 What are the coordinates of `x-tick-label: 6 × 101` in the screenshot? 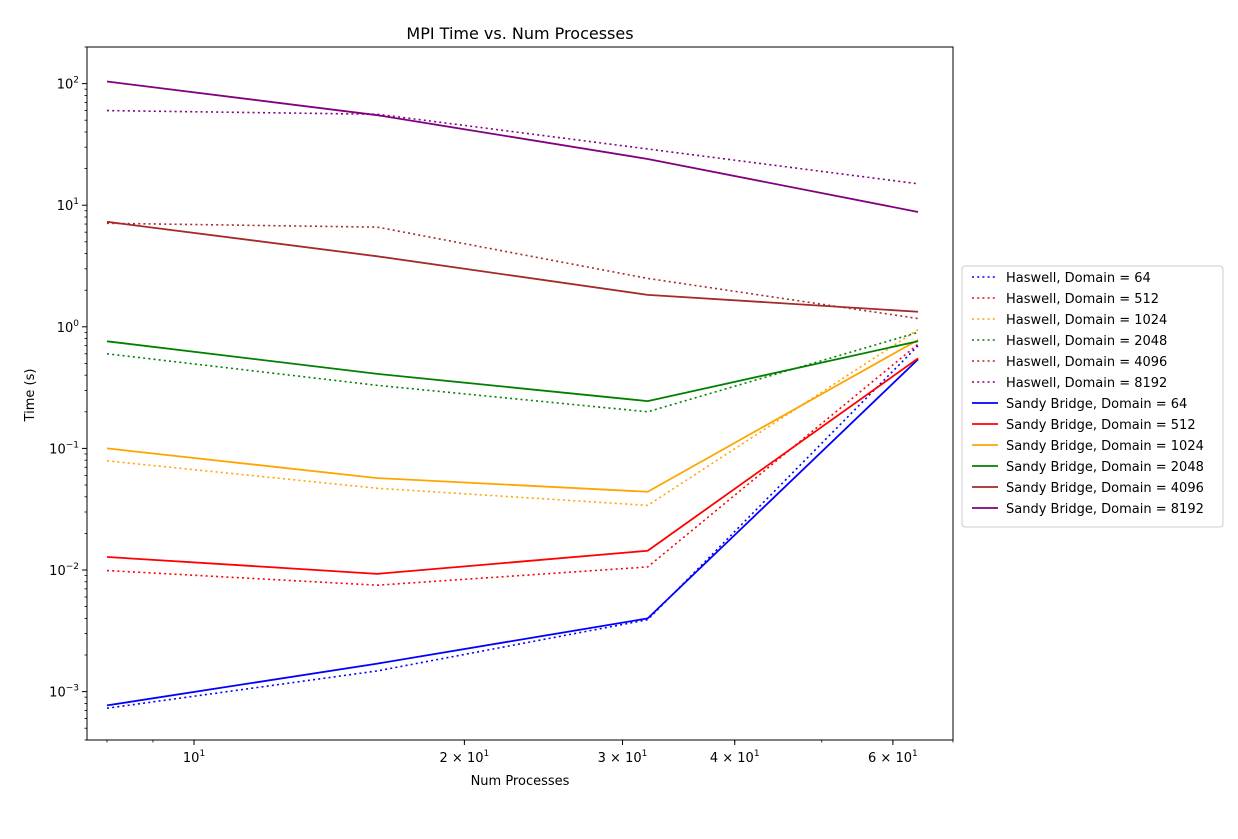 It's located at (893, 757).